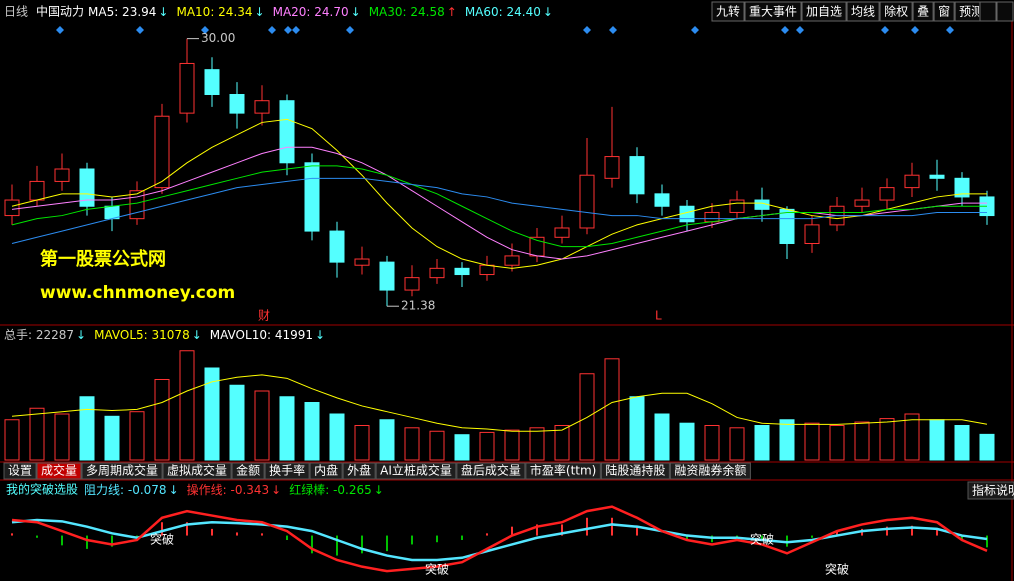  I want to click on tab-label: 成交量, so click(59, 470).